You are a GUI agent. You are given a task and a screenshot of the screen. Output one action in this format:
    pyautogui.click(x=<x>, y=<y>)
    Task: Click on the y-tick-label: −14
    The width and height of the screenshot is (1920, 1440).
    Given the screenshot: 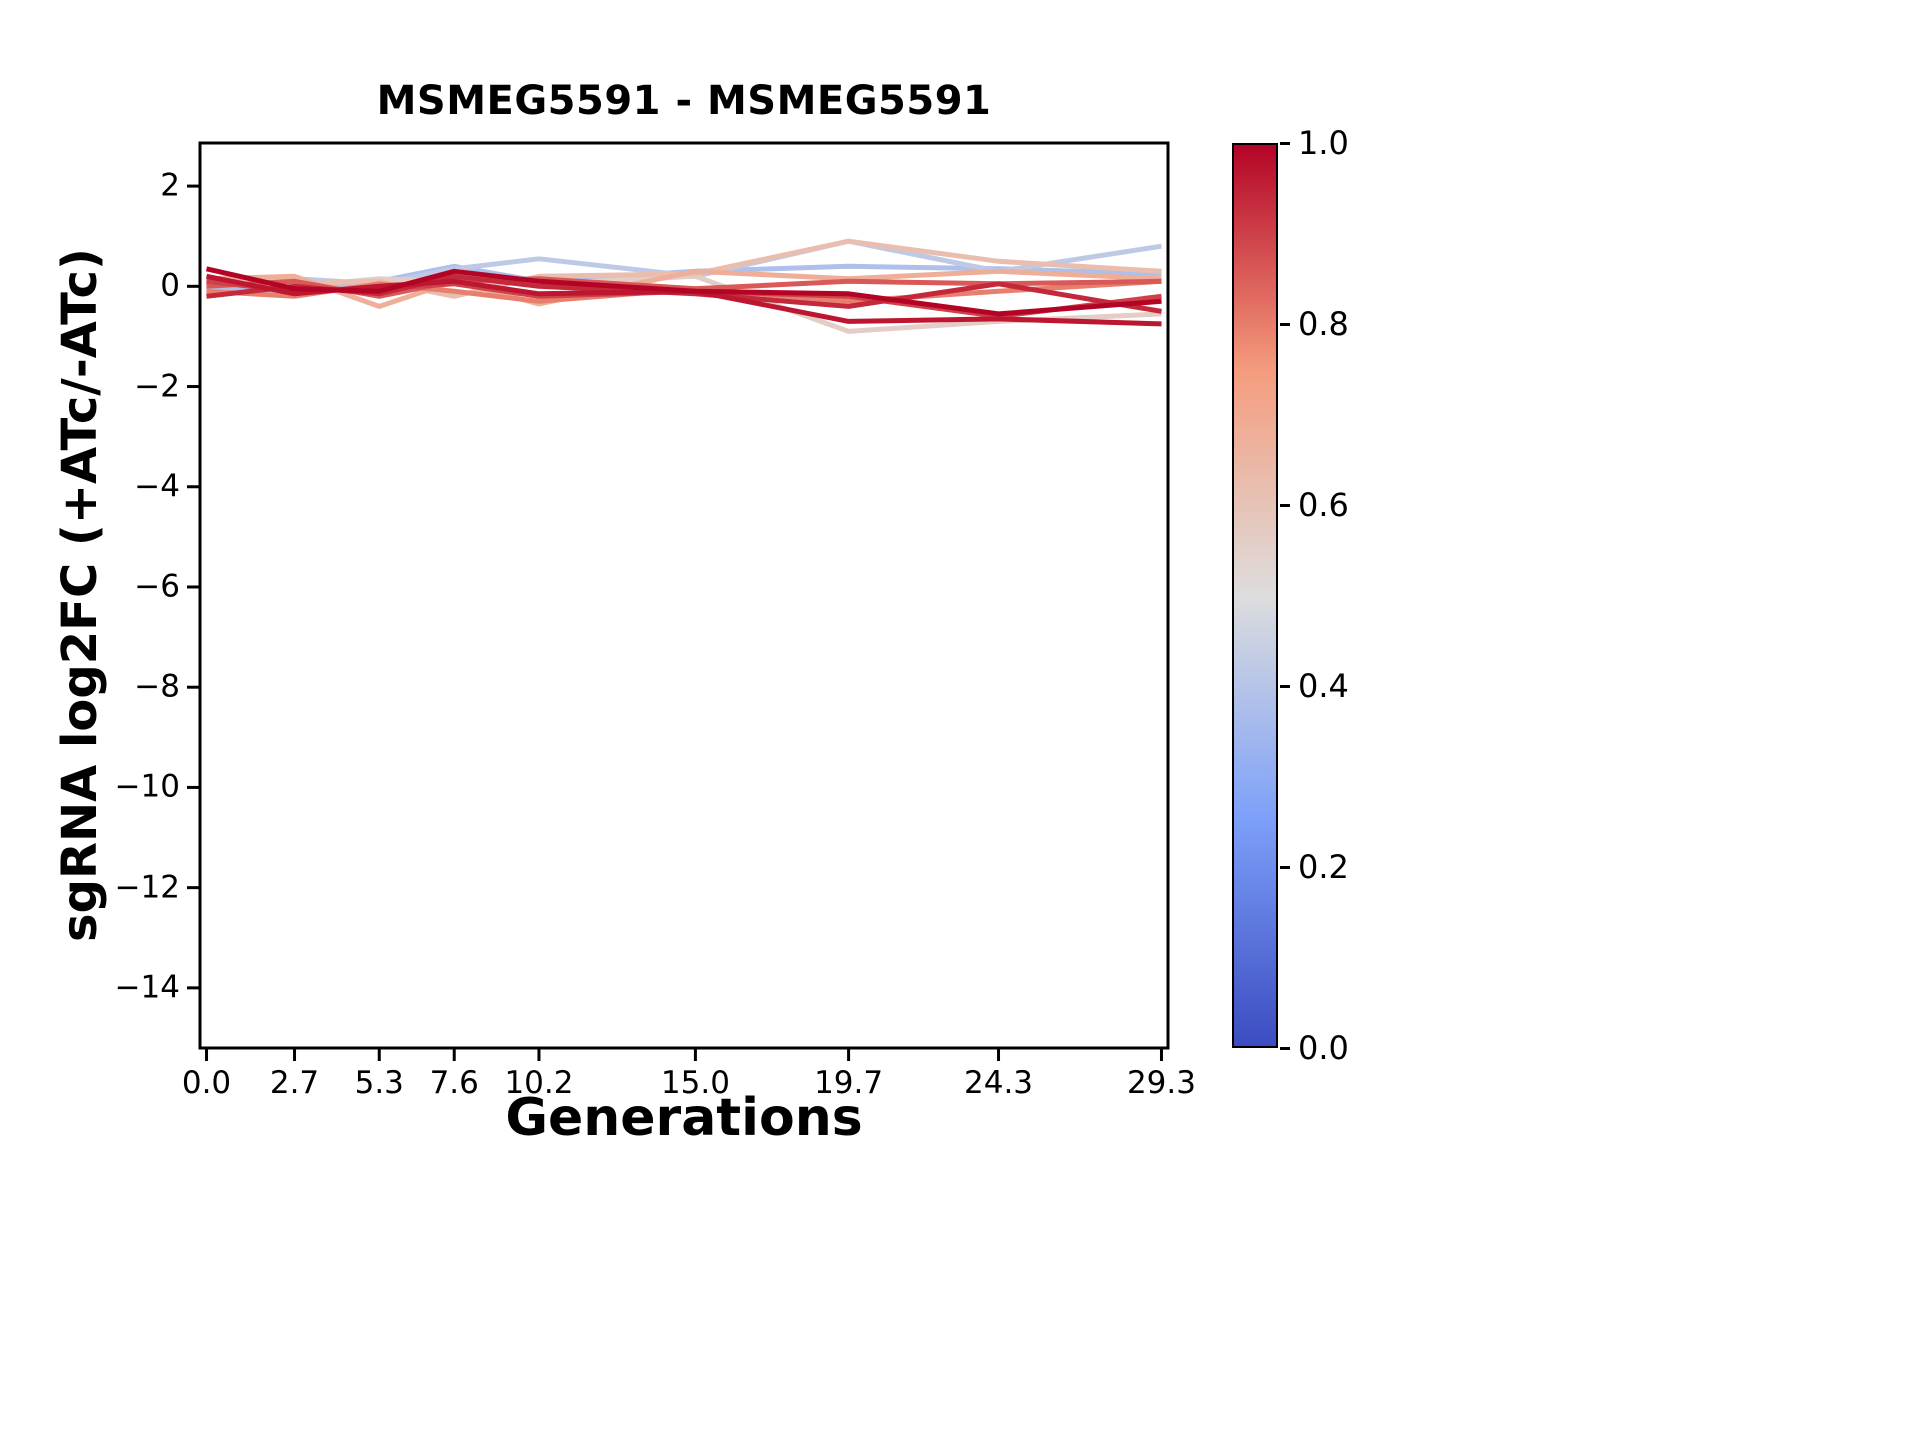 What is the action you would take?
    pyautogui.click(x=147, y=987)
    